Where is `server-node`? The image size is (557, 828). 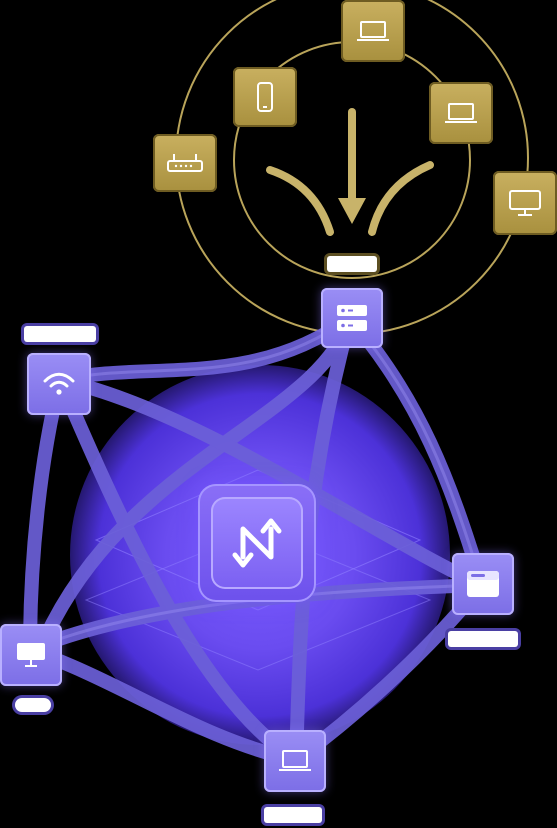 server-node is located at coordinates (352, 318).